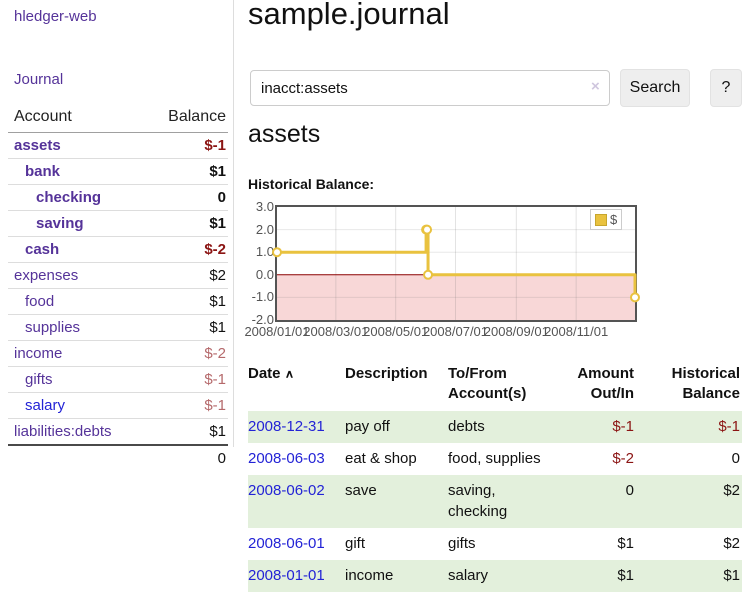  What do you see at coordinates (60, 223) in the screenshot?
I see `account-link: saving` at bounding box center [60, 223].